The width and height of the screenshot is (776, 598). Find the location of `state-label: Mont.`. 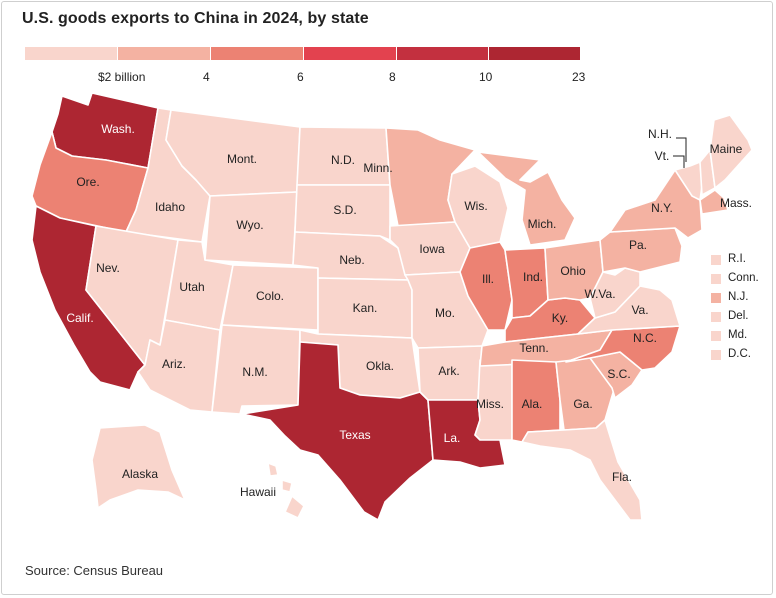

state-label: Mont. is located at coordinates (242, 159).